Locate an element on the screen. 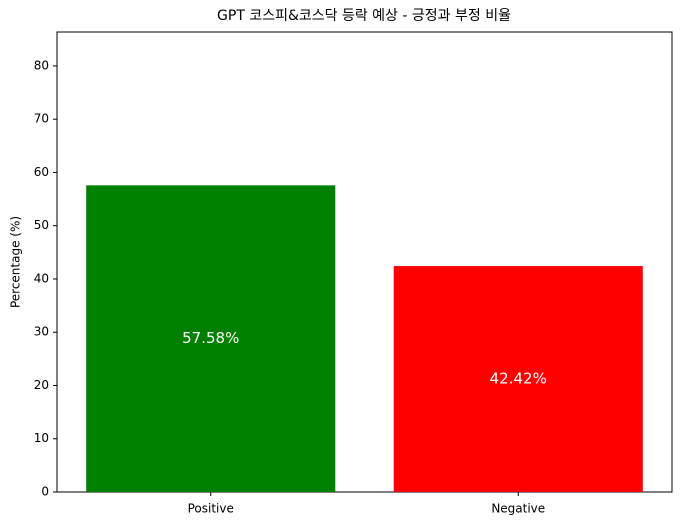  x-tick-label: Positive is located at coordinates (211, 509).